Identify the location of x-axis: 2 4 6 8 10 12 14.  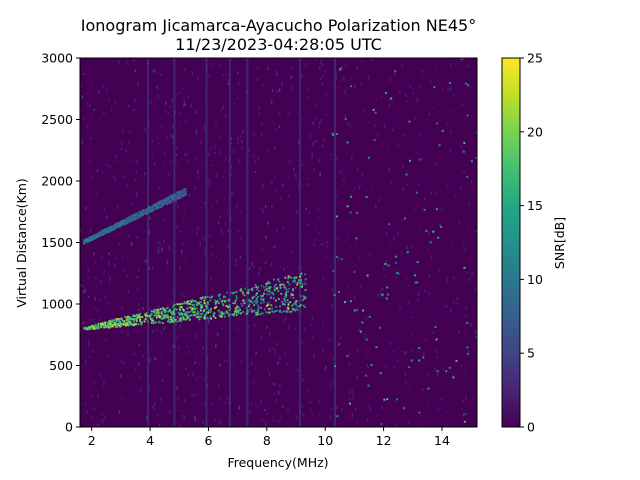
(269, 437).